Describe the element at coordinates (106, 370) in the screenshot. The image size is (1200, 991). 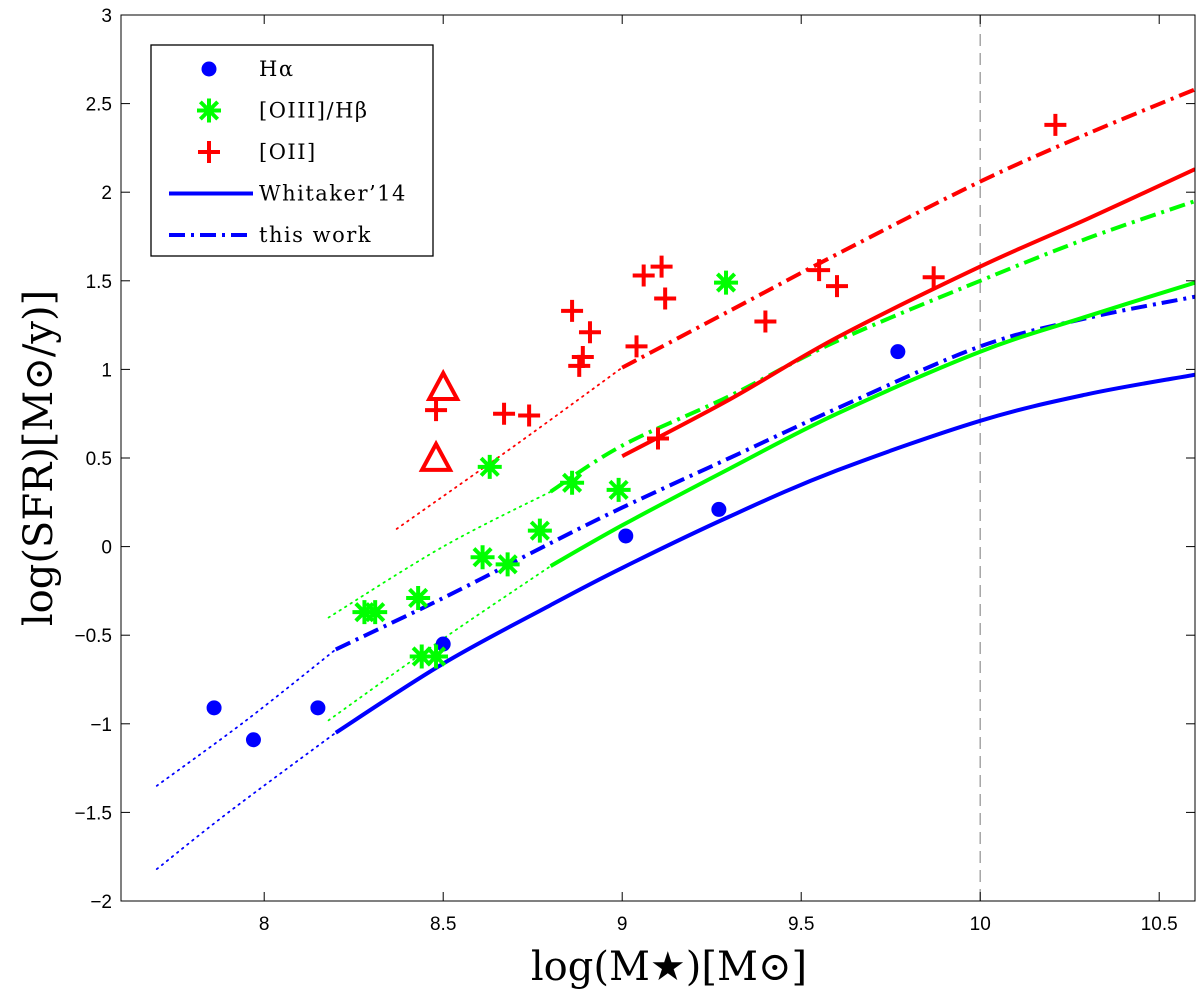
I see `y-tick-label: 1` at that location.